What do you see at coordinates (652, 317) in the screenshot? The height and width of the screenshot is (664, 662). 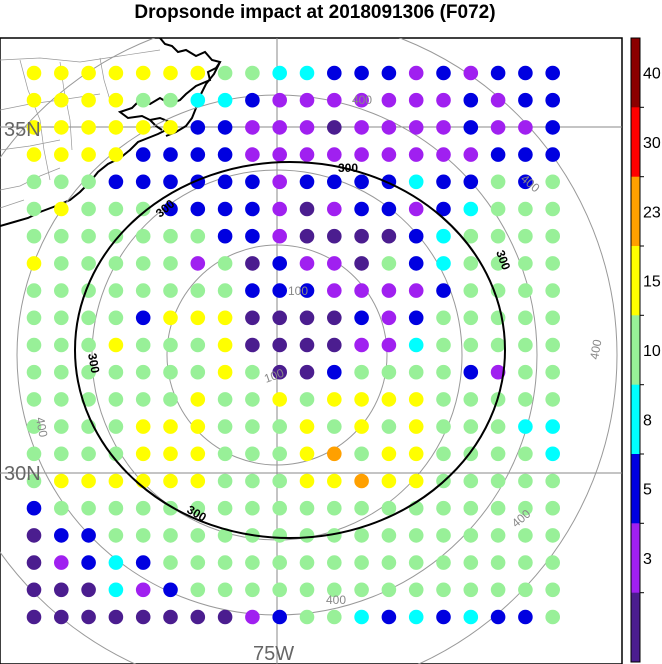 I see `colorbar-labels: 40 30 23 15 10 8 5 3` at bounding box center [652, 317].